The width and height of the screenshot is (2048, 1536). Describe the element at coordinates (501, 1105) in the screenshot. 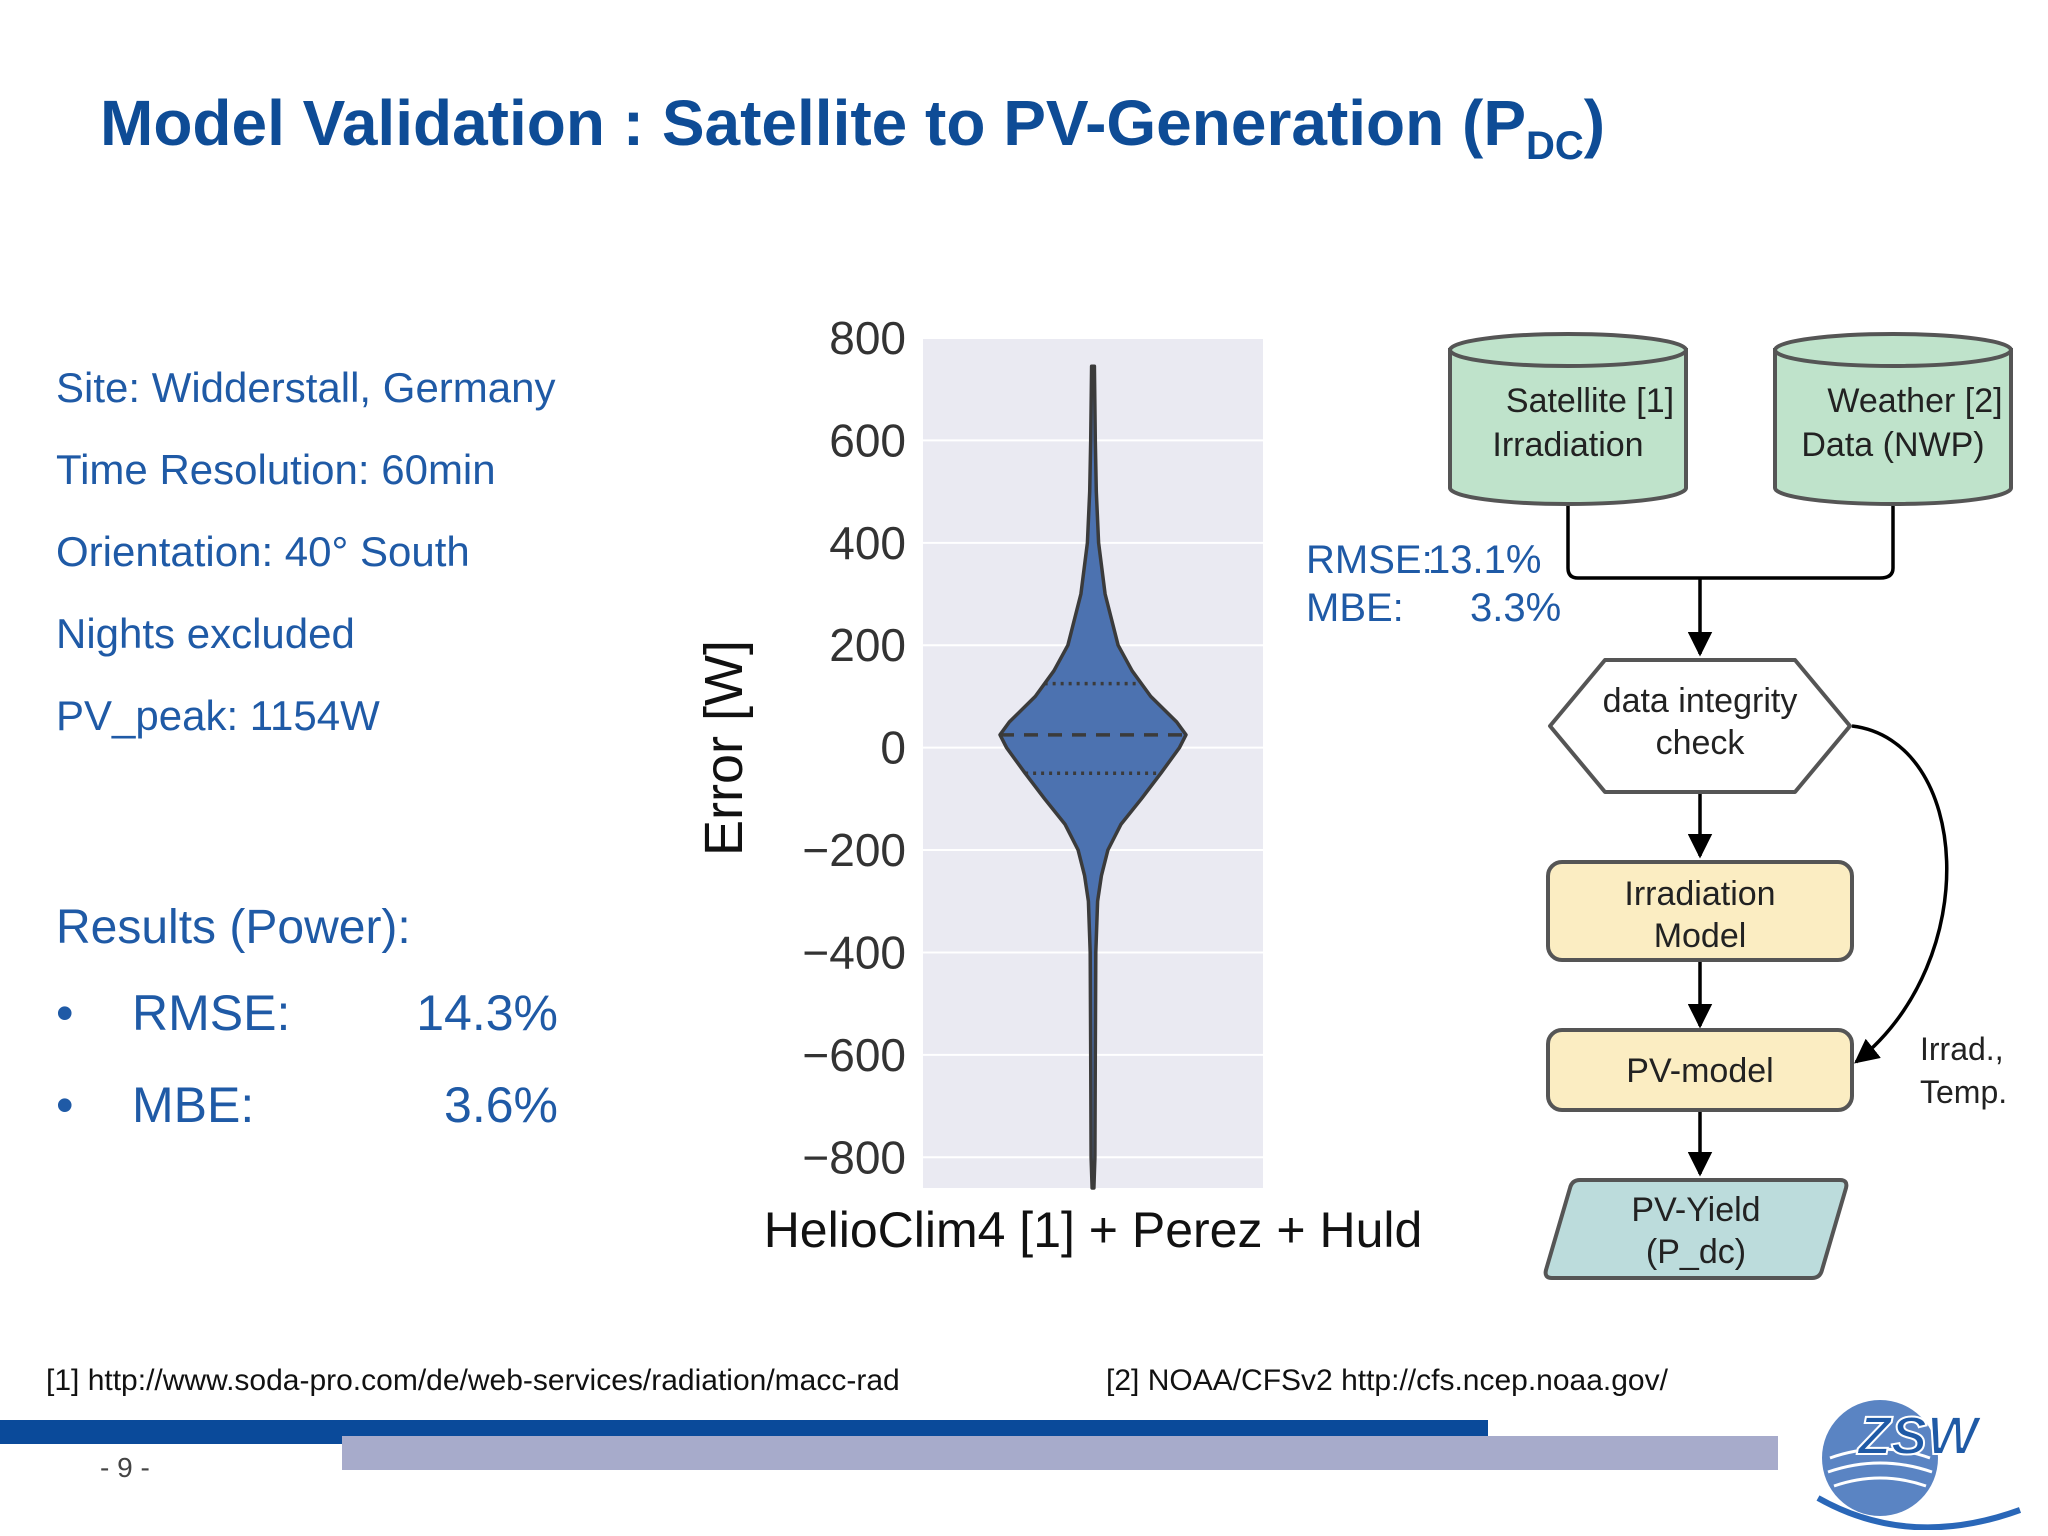

I see `mbe-value: 3.6%` at that location.